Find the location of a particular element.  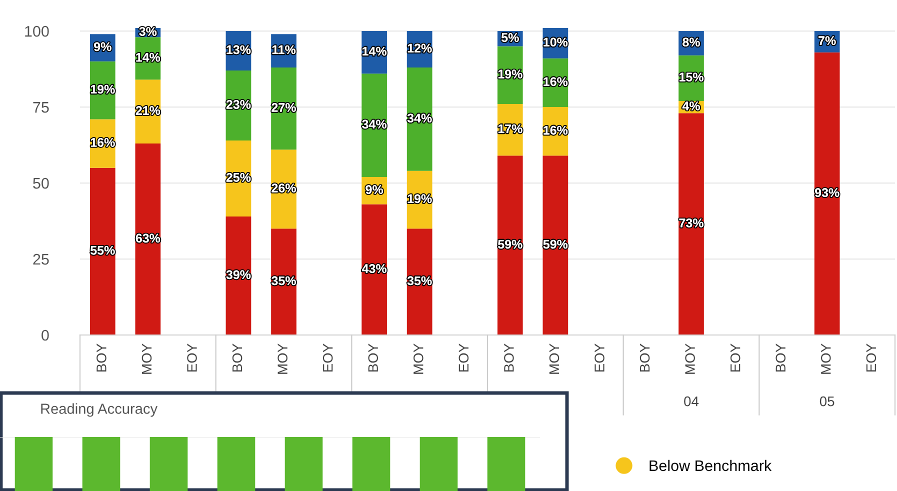

data-label: 73% is located at coordinates (691, 223).